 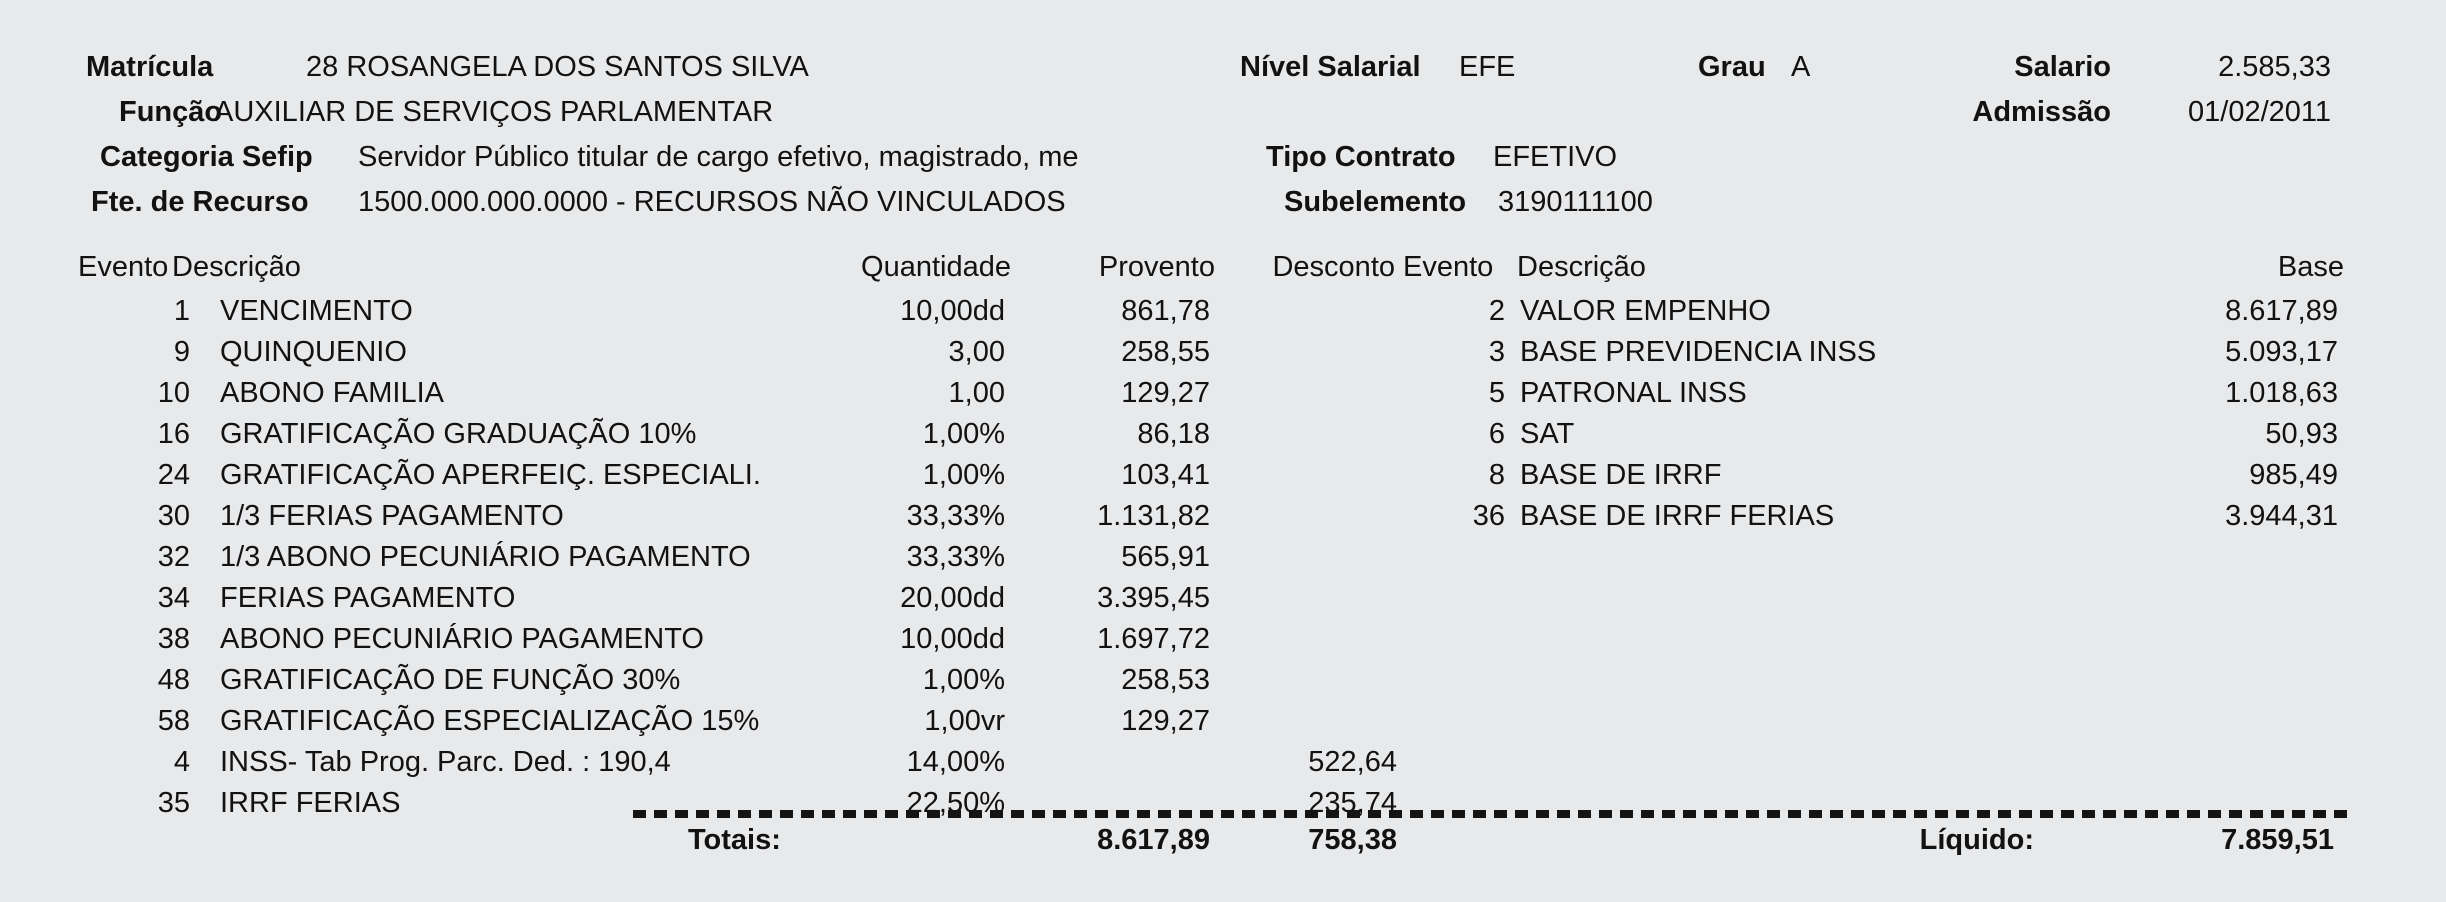 What do you see at coordinates (1352, 840) in the screenshot?
I see `total-desconto: 758,38` at bounding box center [1352, 840].